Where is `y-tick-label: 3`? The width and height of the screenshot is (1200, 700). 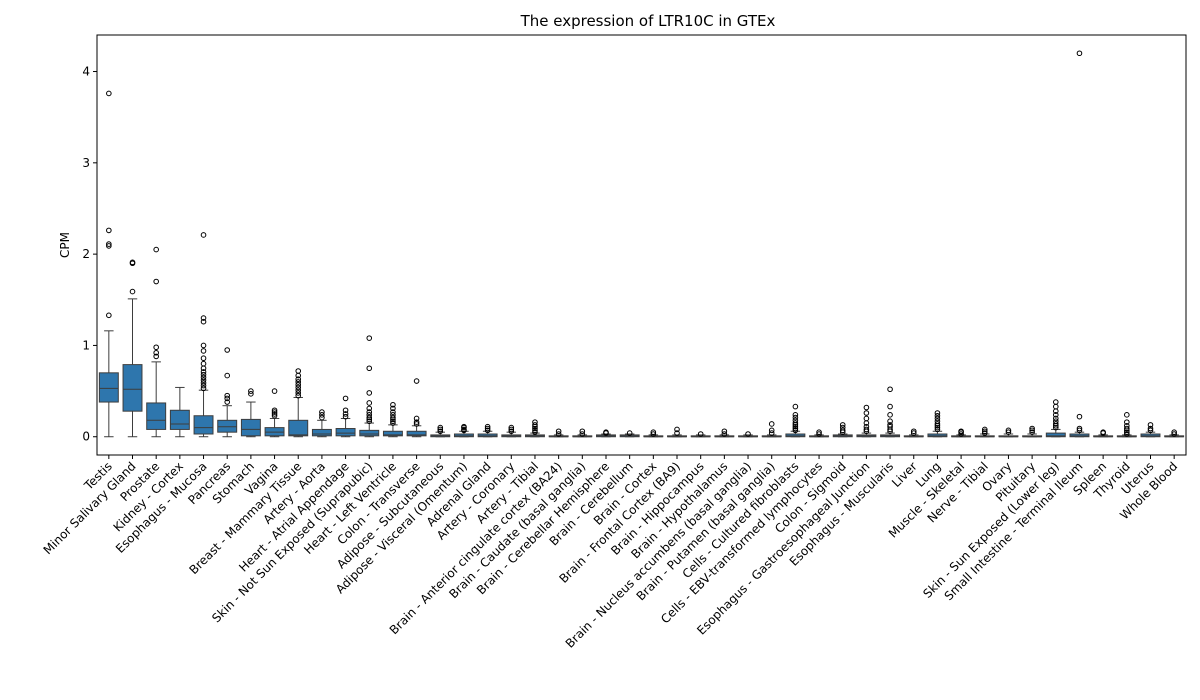
y-tick-label: 3 is located at coordinates (86, 163).